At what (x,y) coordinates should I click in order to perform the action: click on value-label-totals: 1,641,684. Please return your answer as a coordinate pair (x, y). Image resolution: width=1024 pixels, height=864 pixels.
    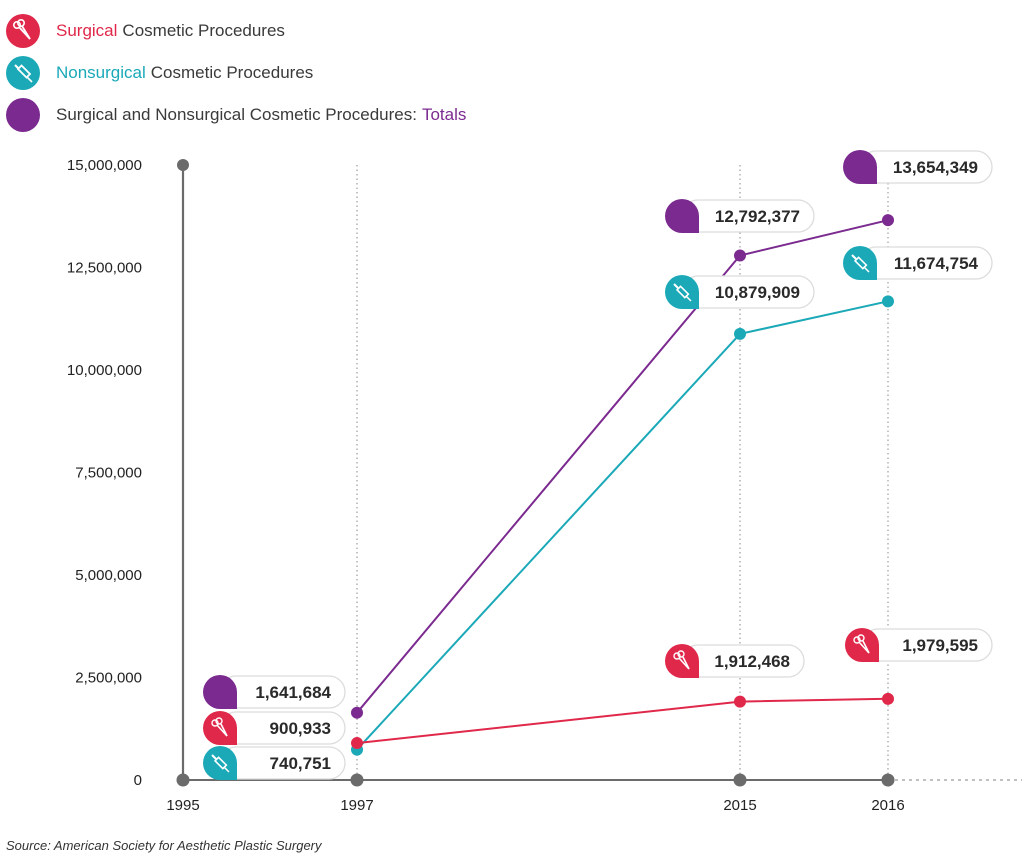
    Looking at the image, I should click on (293, 692).